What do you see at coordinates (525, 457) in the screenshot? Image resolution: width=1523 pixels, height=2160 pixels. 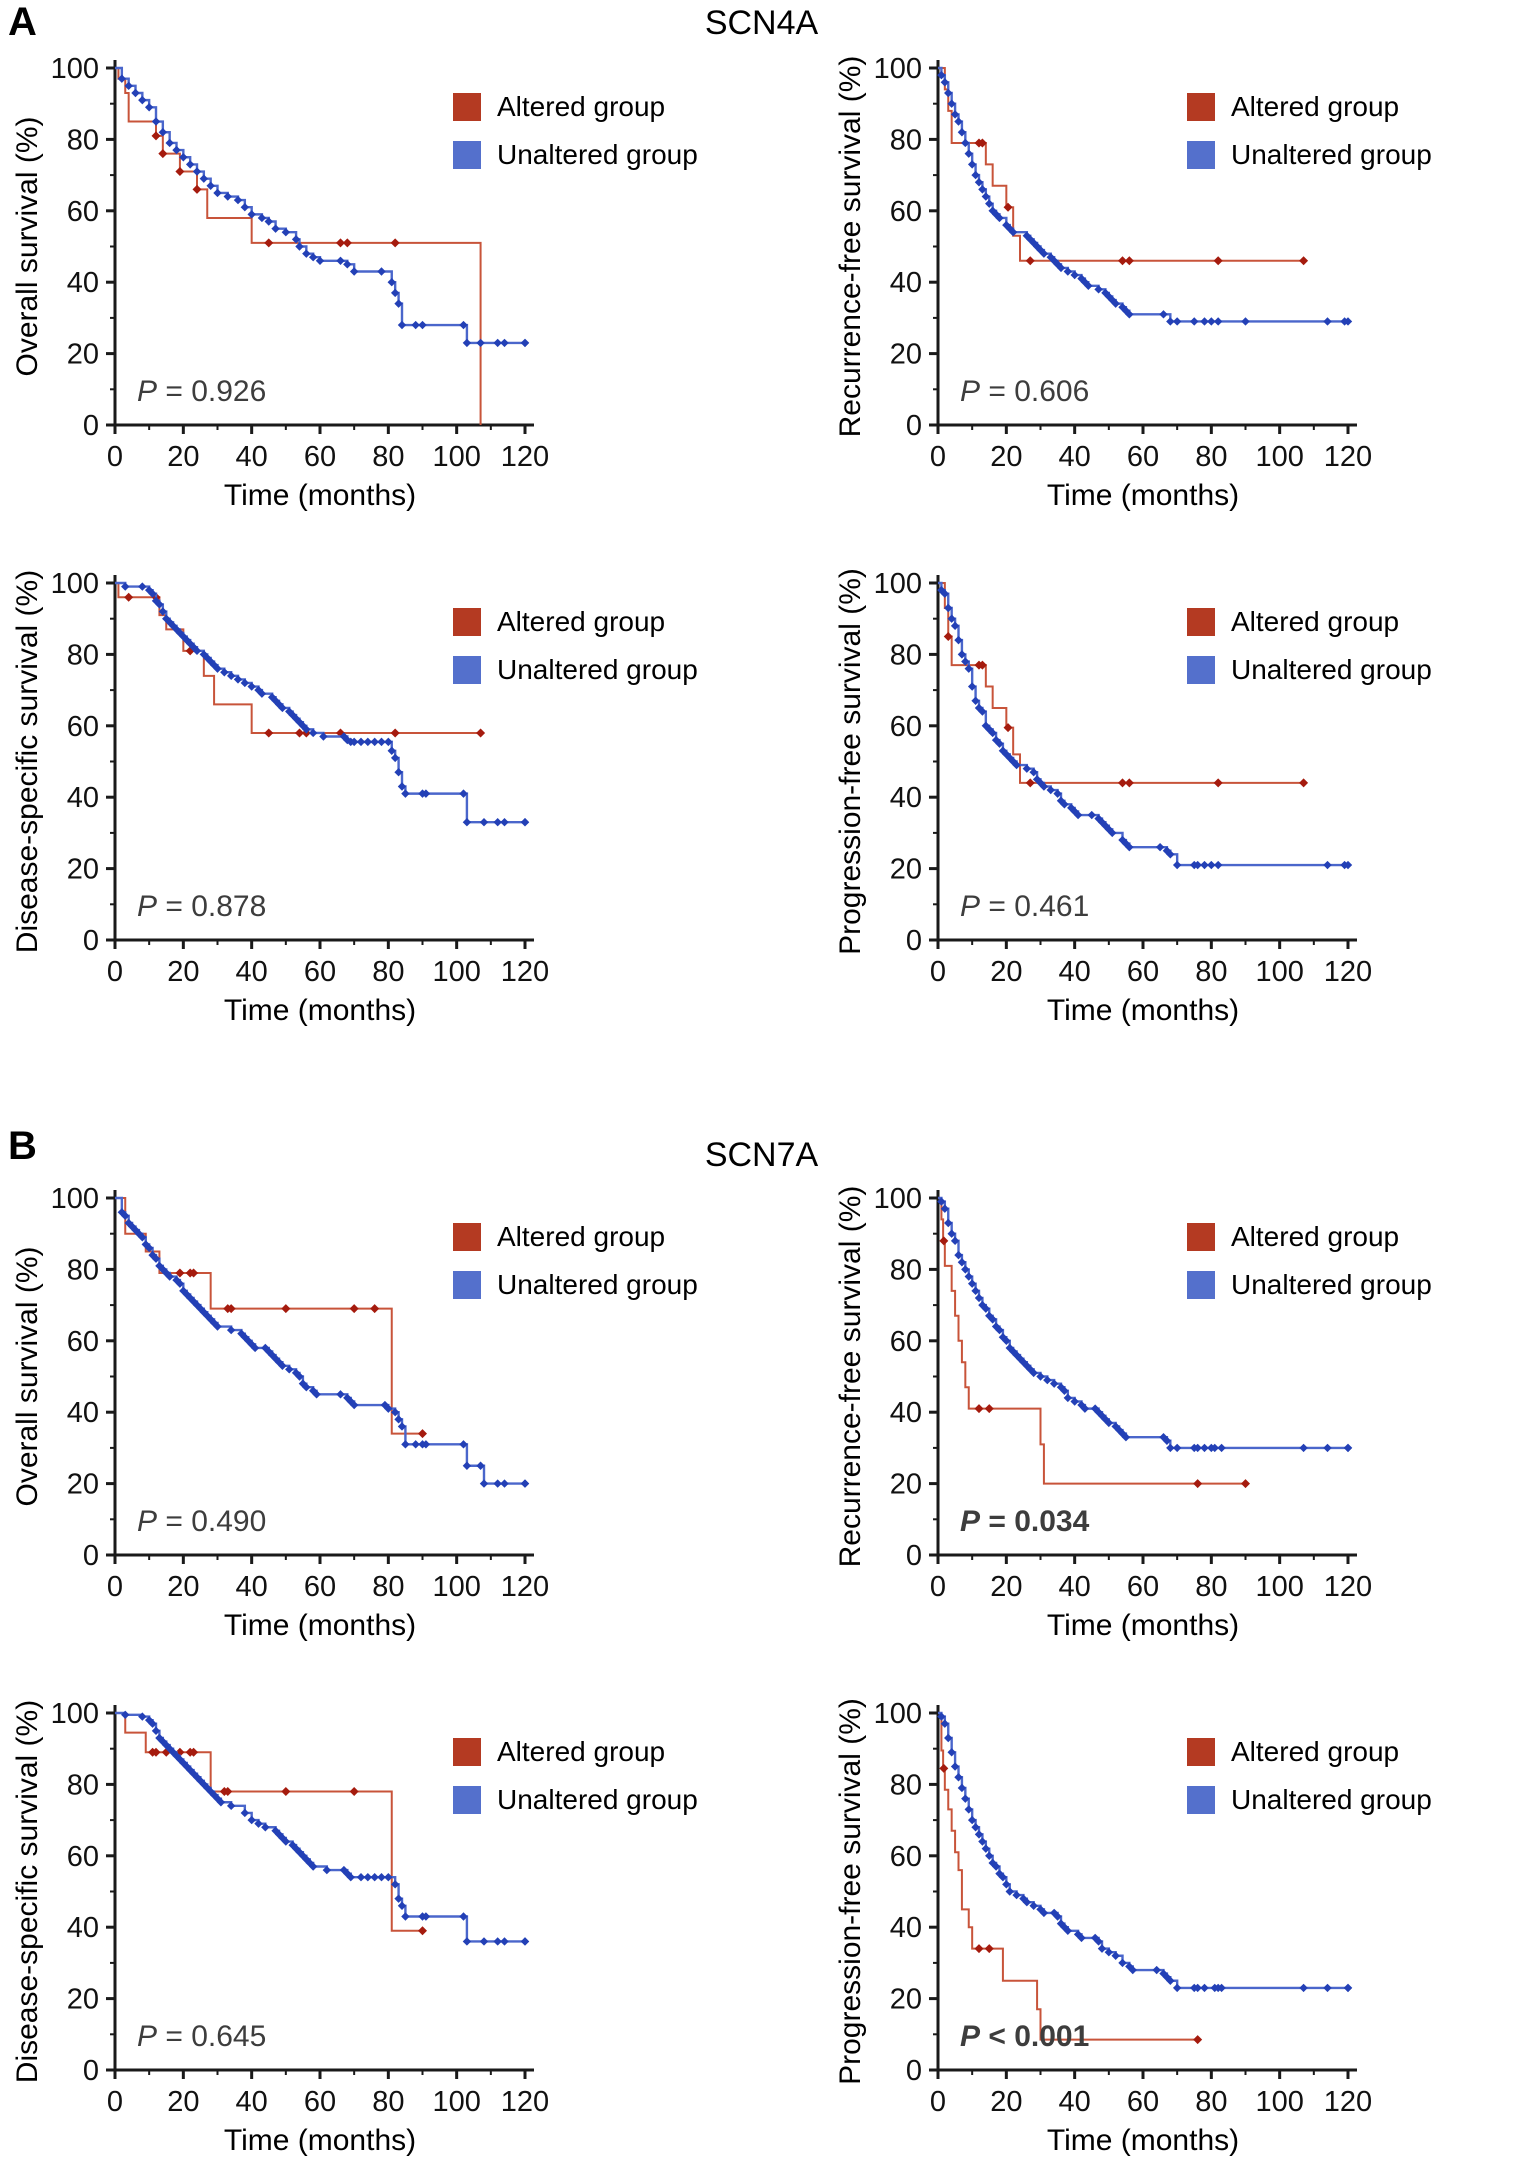 I see `x-tick-label: 120` at bounding box center [525, 457].